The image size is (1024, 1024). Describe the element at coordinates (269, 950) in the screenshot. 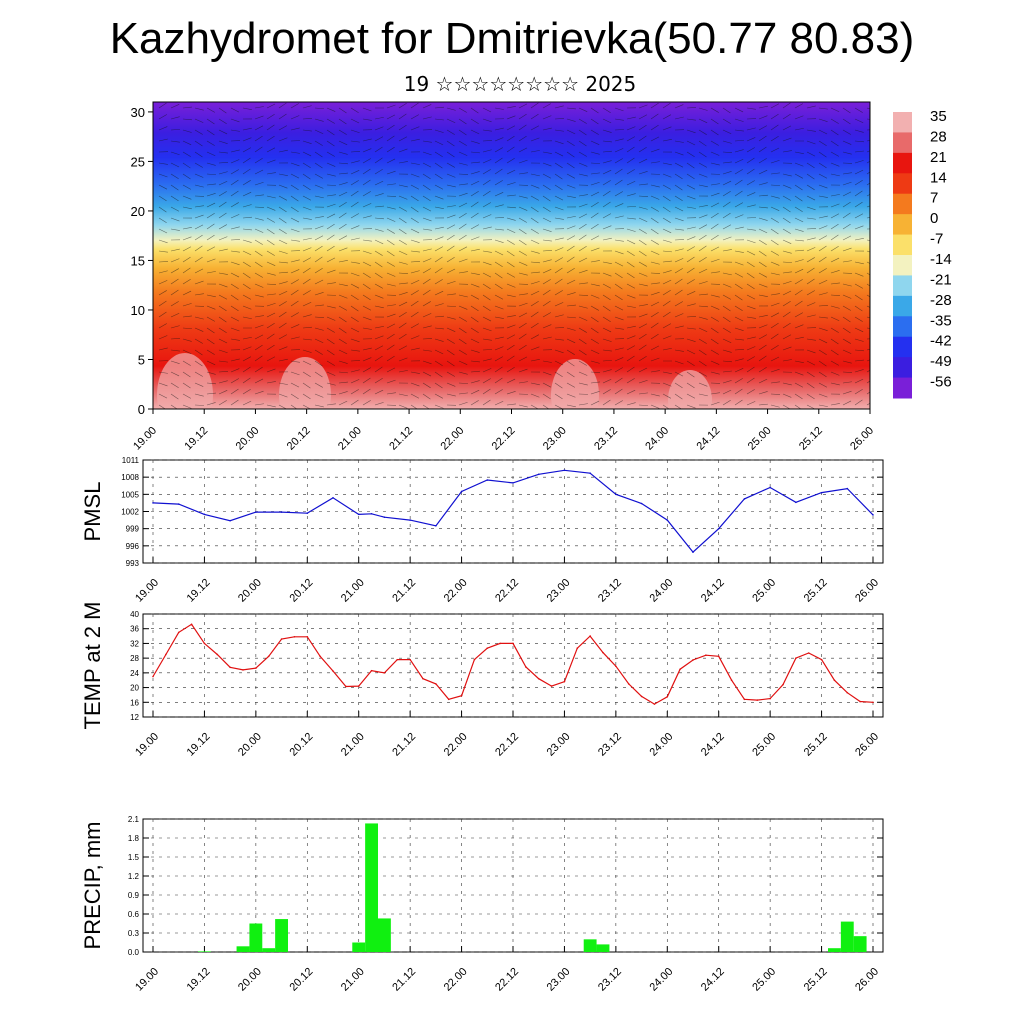

I see `precip-bar` at that location.